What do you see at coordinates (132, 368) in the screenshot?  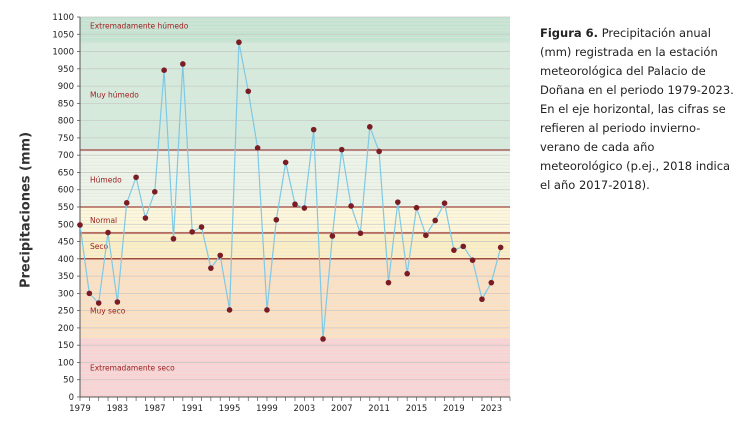 I see `band-label-0: Extremadamente seco` at bounding box center [132, 368].